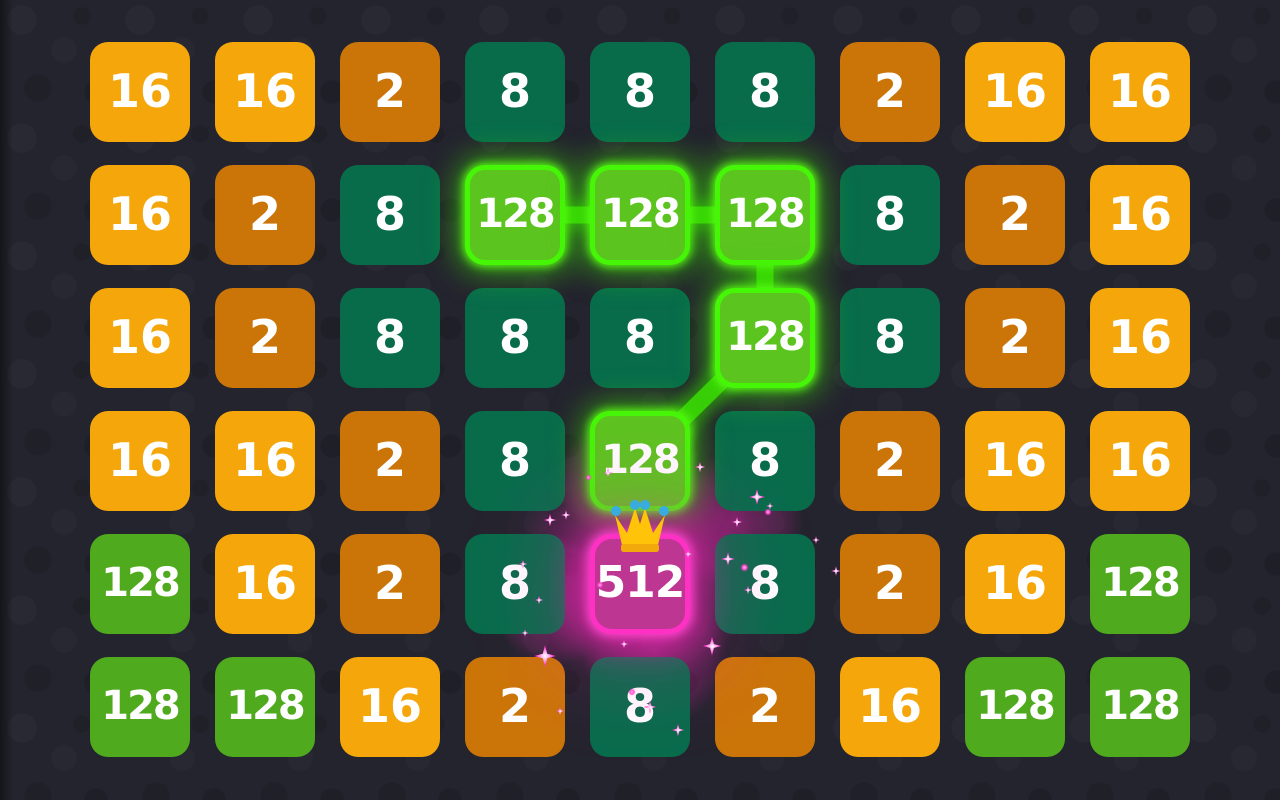 The height and width of the screenshot is (800, 1280). I want to click on tile-r4c4-8: 8, so click(515, 461).